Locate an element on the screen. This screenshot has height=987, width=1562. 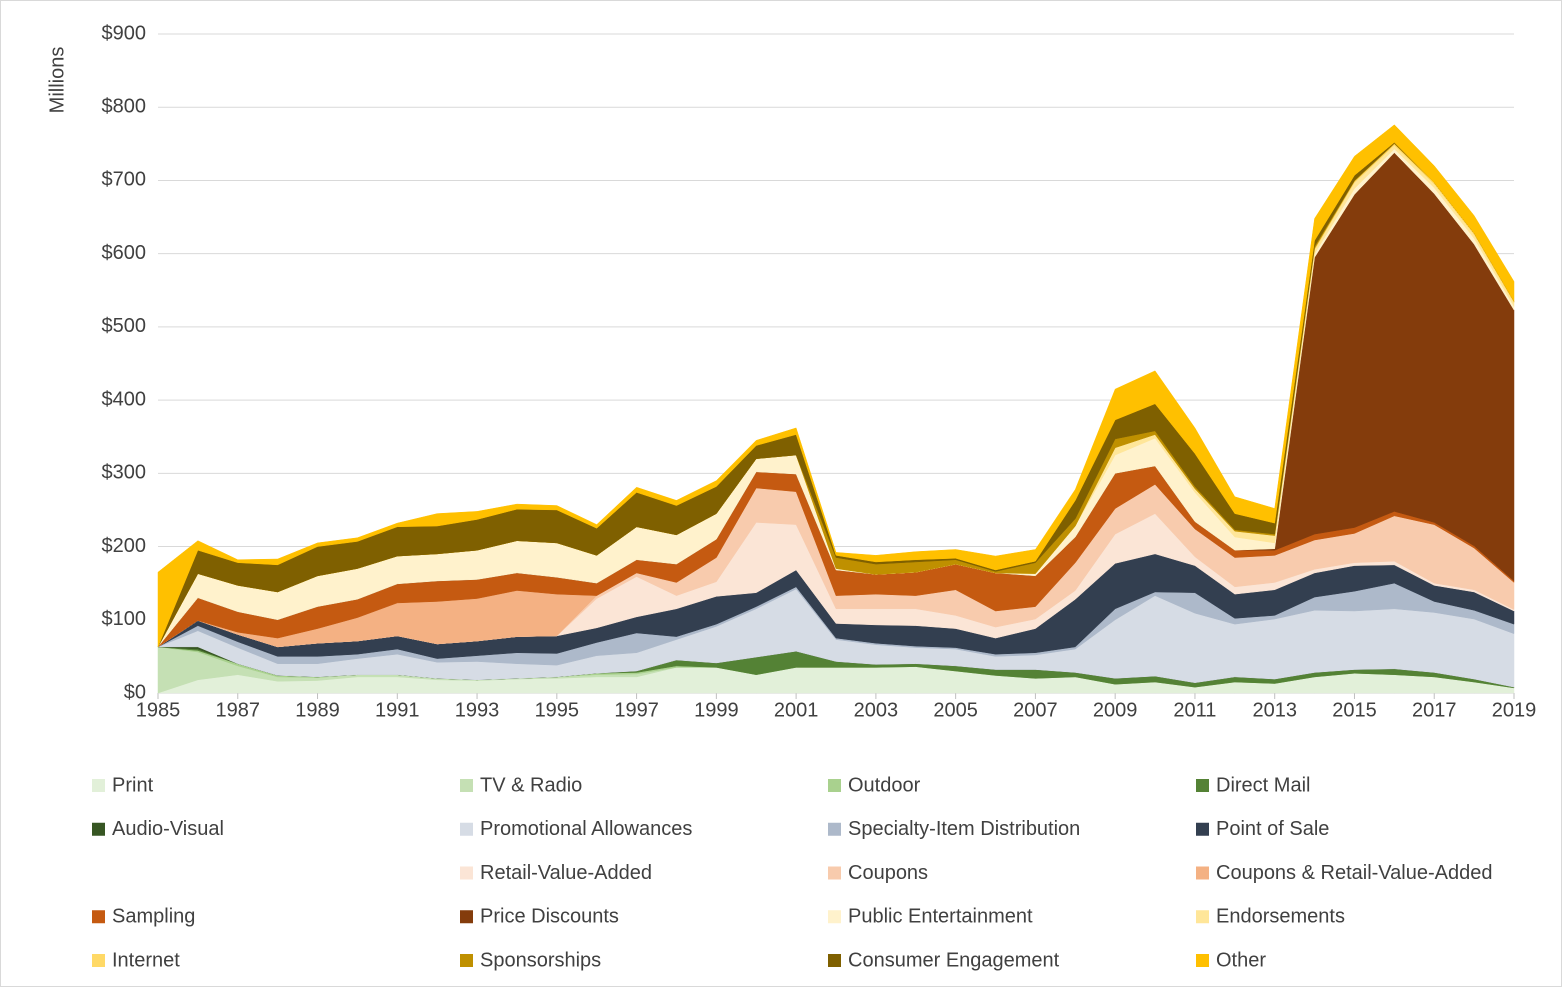
y-tick-label: $200 is located at coordinates (124, 546).